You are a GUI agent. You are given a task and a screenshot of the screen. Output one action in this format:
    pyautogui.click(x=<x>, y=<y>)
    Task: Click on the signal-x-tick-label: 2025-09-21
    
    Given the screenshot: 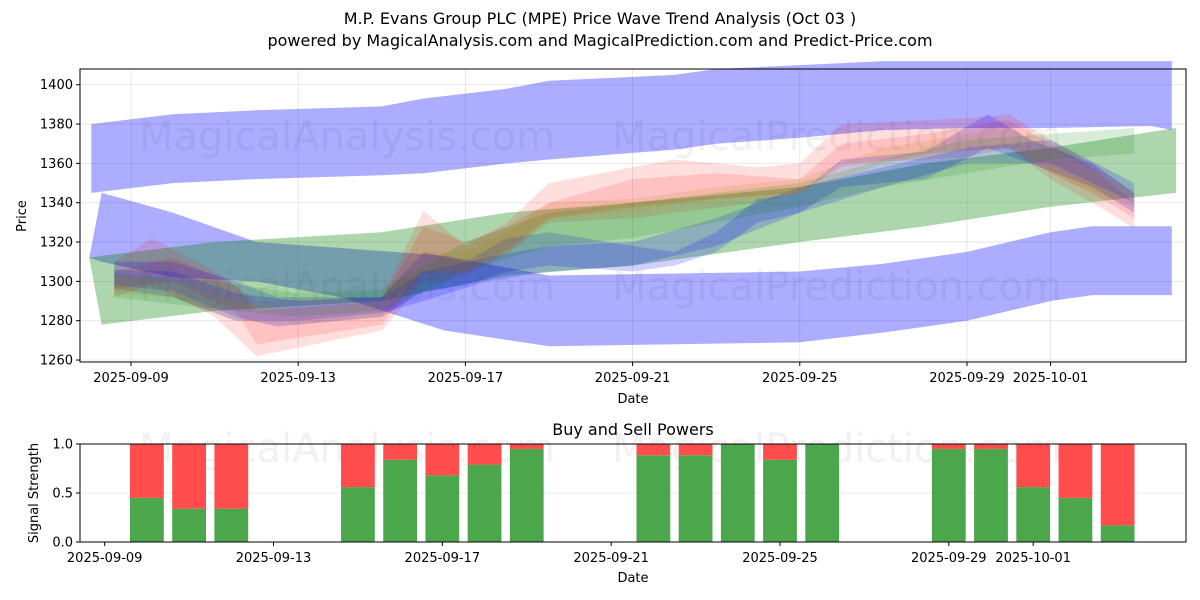 What is the action you would take?
    pyautogui.click(x=611, y=558)
    